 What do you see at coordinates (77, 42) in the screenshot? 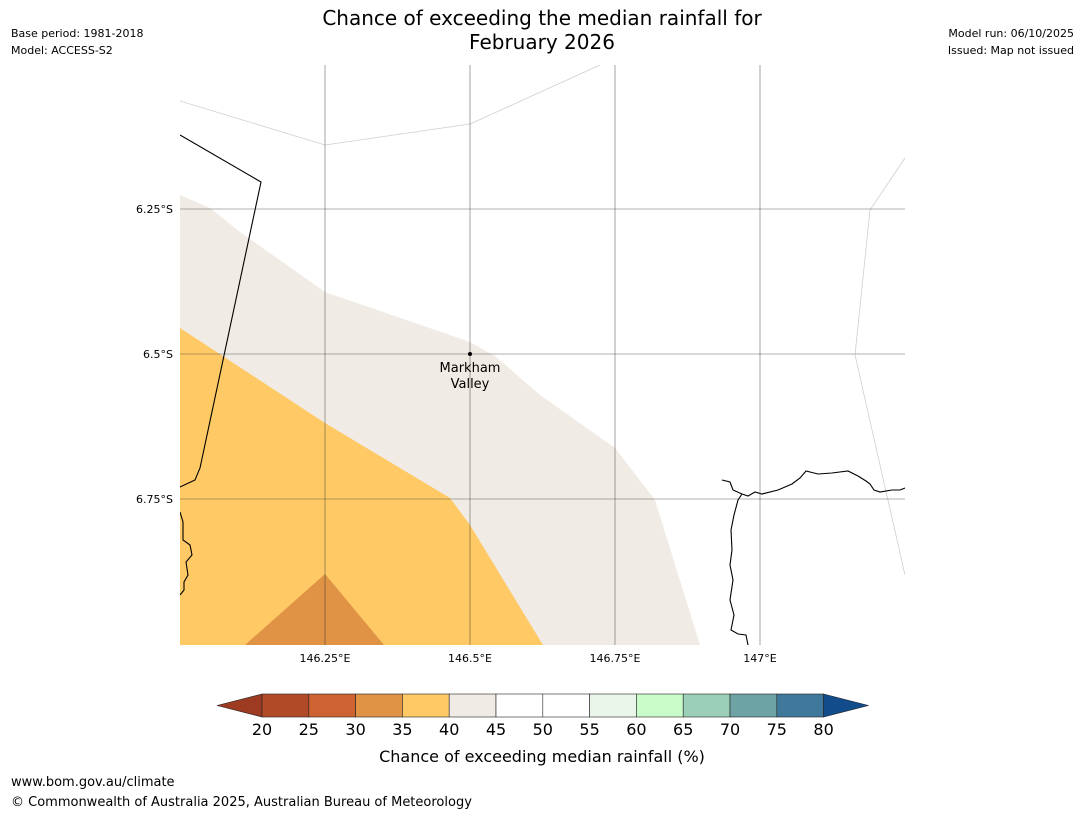
I see `meta-left: Base period: 1981-2018 Model: ACCESS-S2` at bounding box center [77, 42].